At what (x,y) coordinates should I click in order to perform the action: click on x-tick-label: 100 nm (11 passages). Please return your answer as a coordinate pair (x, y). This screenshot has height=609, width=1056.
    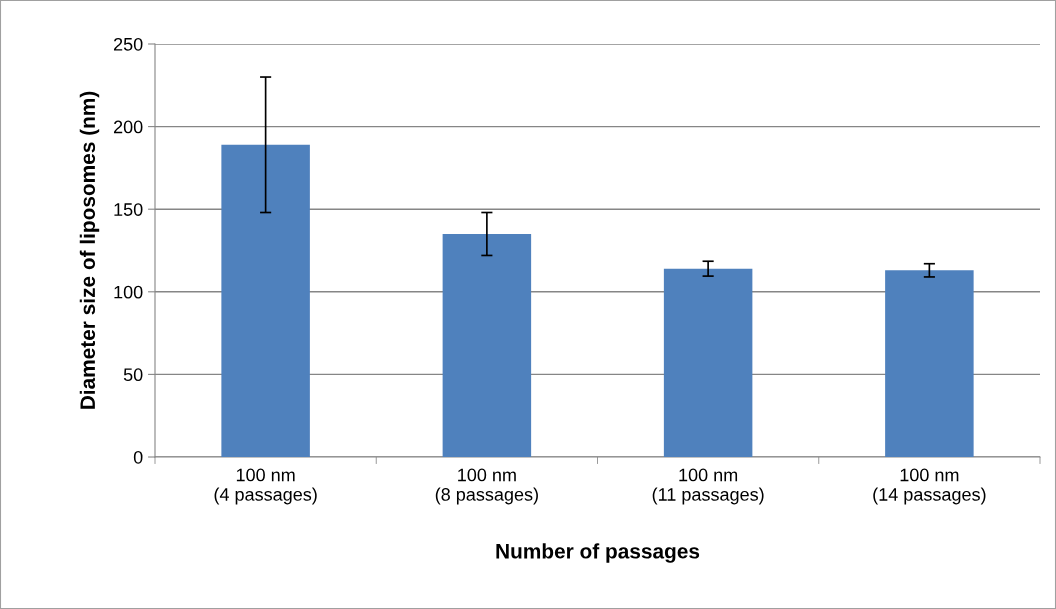
    Looking at the image, I should click on (708, 486).